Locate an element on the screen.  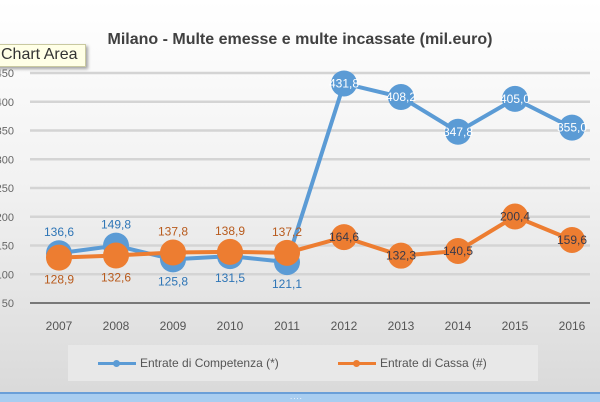
legend-item-competenza: Entrate di Competenza (*) is located at coordinates (188, 363).